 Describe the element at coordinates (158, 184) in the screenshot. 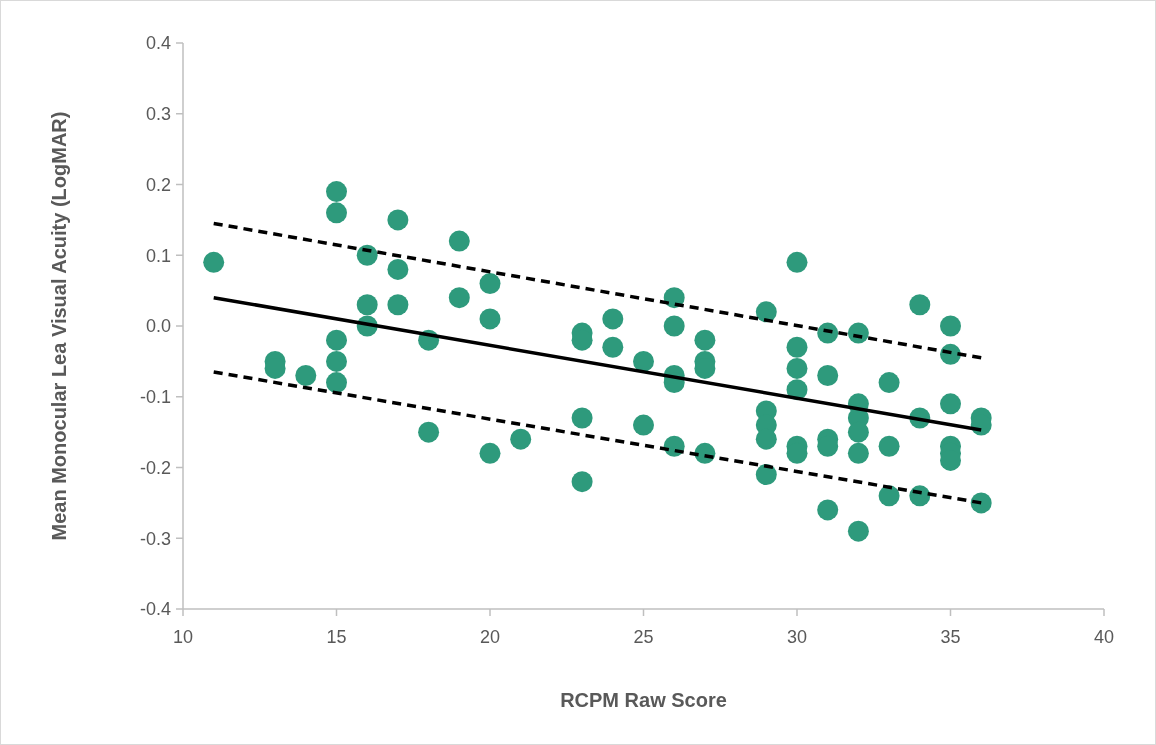

I see `y-tick-label: 0.2` at that location.